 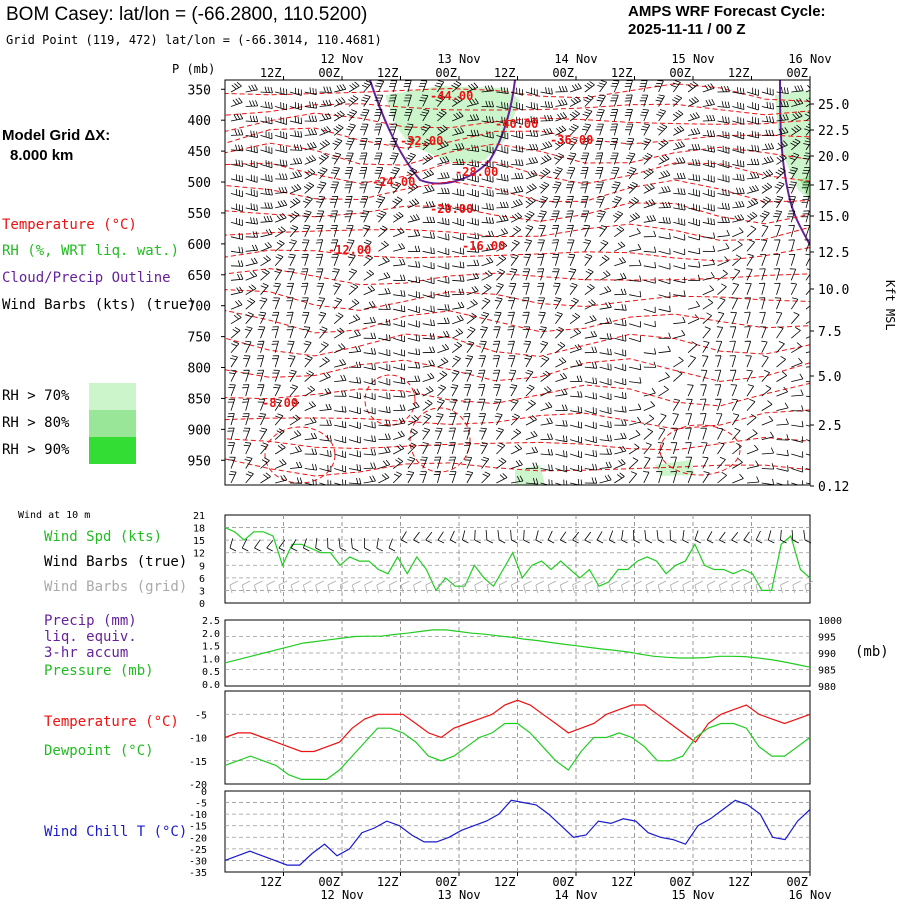 What do you see at coordinates (833, 186) in the screenshot?
I see `height-tick-label: 17.5` at bounding box center [833, 186].